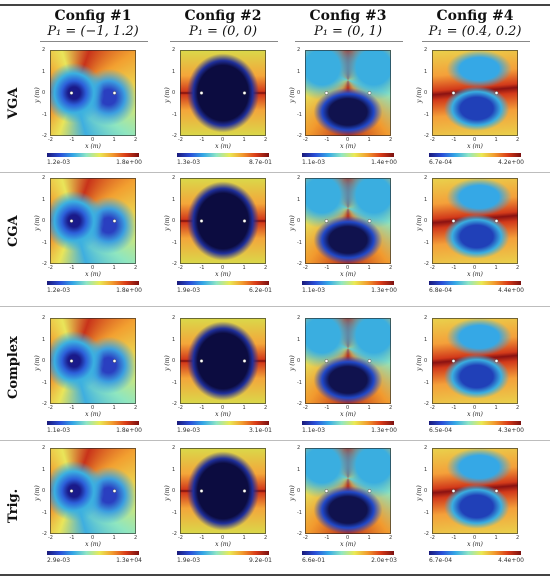  Describe the element at coordinates (511, 430) in the screenshot. I see `colorbar-max-label: 4.3e+00` at that location.